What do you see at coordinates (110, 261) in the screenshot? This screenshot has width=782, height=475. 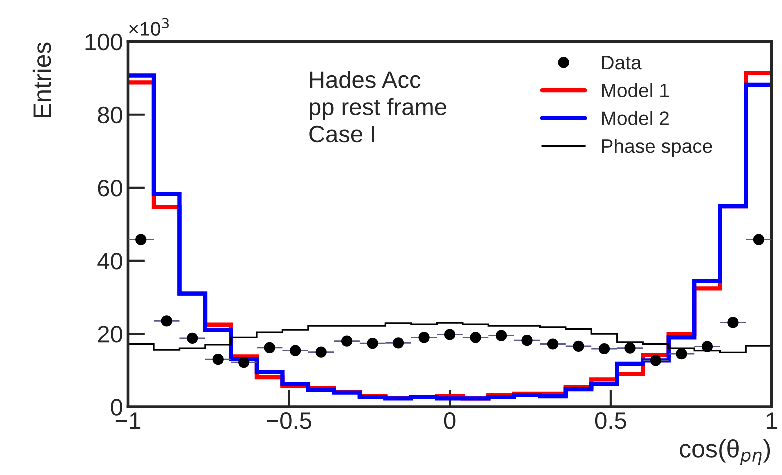 I see `y-tick-label: 40` at bounding box center [110, 261].